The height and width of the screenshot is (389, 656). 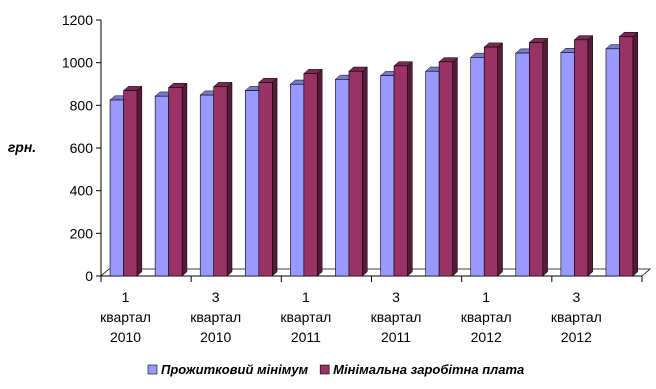 I want to click on legend-label: Прожитковий мінімум, so click(x=235, y=369).